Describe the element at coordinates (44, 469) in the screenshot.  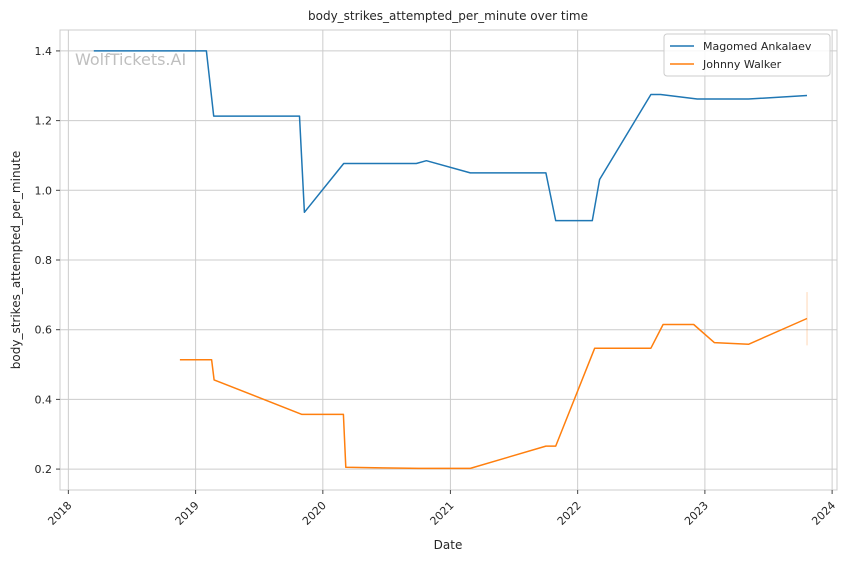
I see `y-tick-label-0: 0.2` at that location.